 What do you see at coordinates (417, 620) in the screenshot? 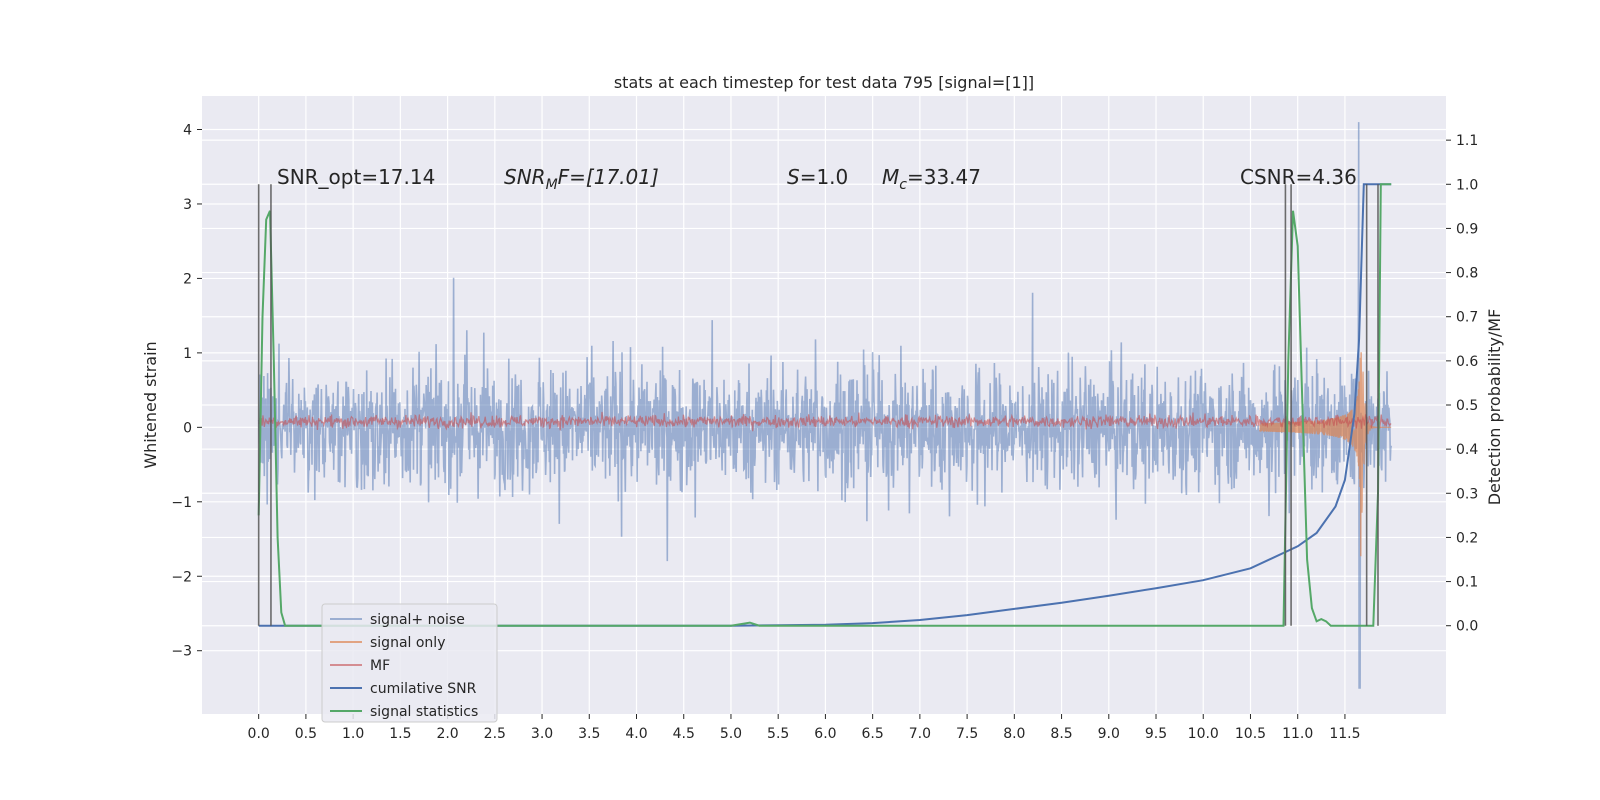
I see `legend-label: signal+ noise` at bounding box center [417, 620].